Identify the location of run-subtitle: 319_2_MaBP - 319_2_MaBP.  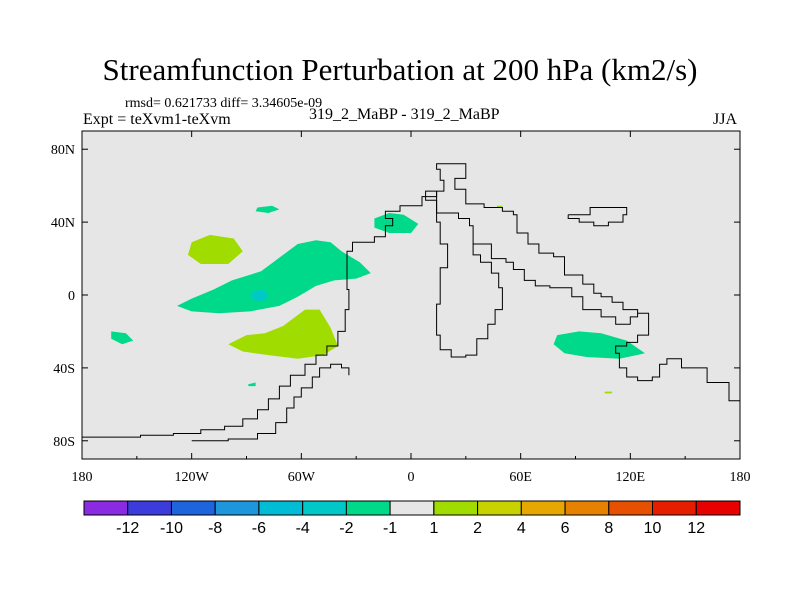
(404, 114).